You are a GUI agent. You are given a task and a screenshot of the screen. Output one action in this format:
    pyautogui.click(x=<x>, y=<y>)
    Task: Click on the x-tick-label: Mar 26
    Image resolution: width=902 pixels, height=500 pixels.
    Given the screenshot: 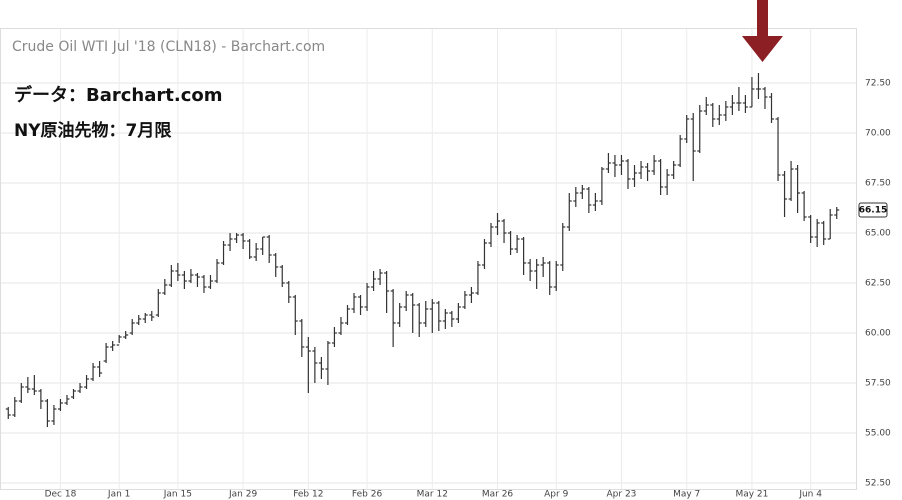 What is the action you would take?
    pyautogui.click(x=498, y=495)
    